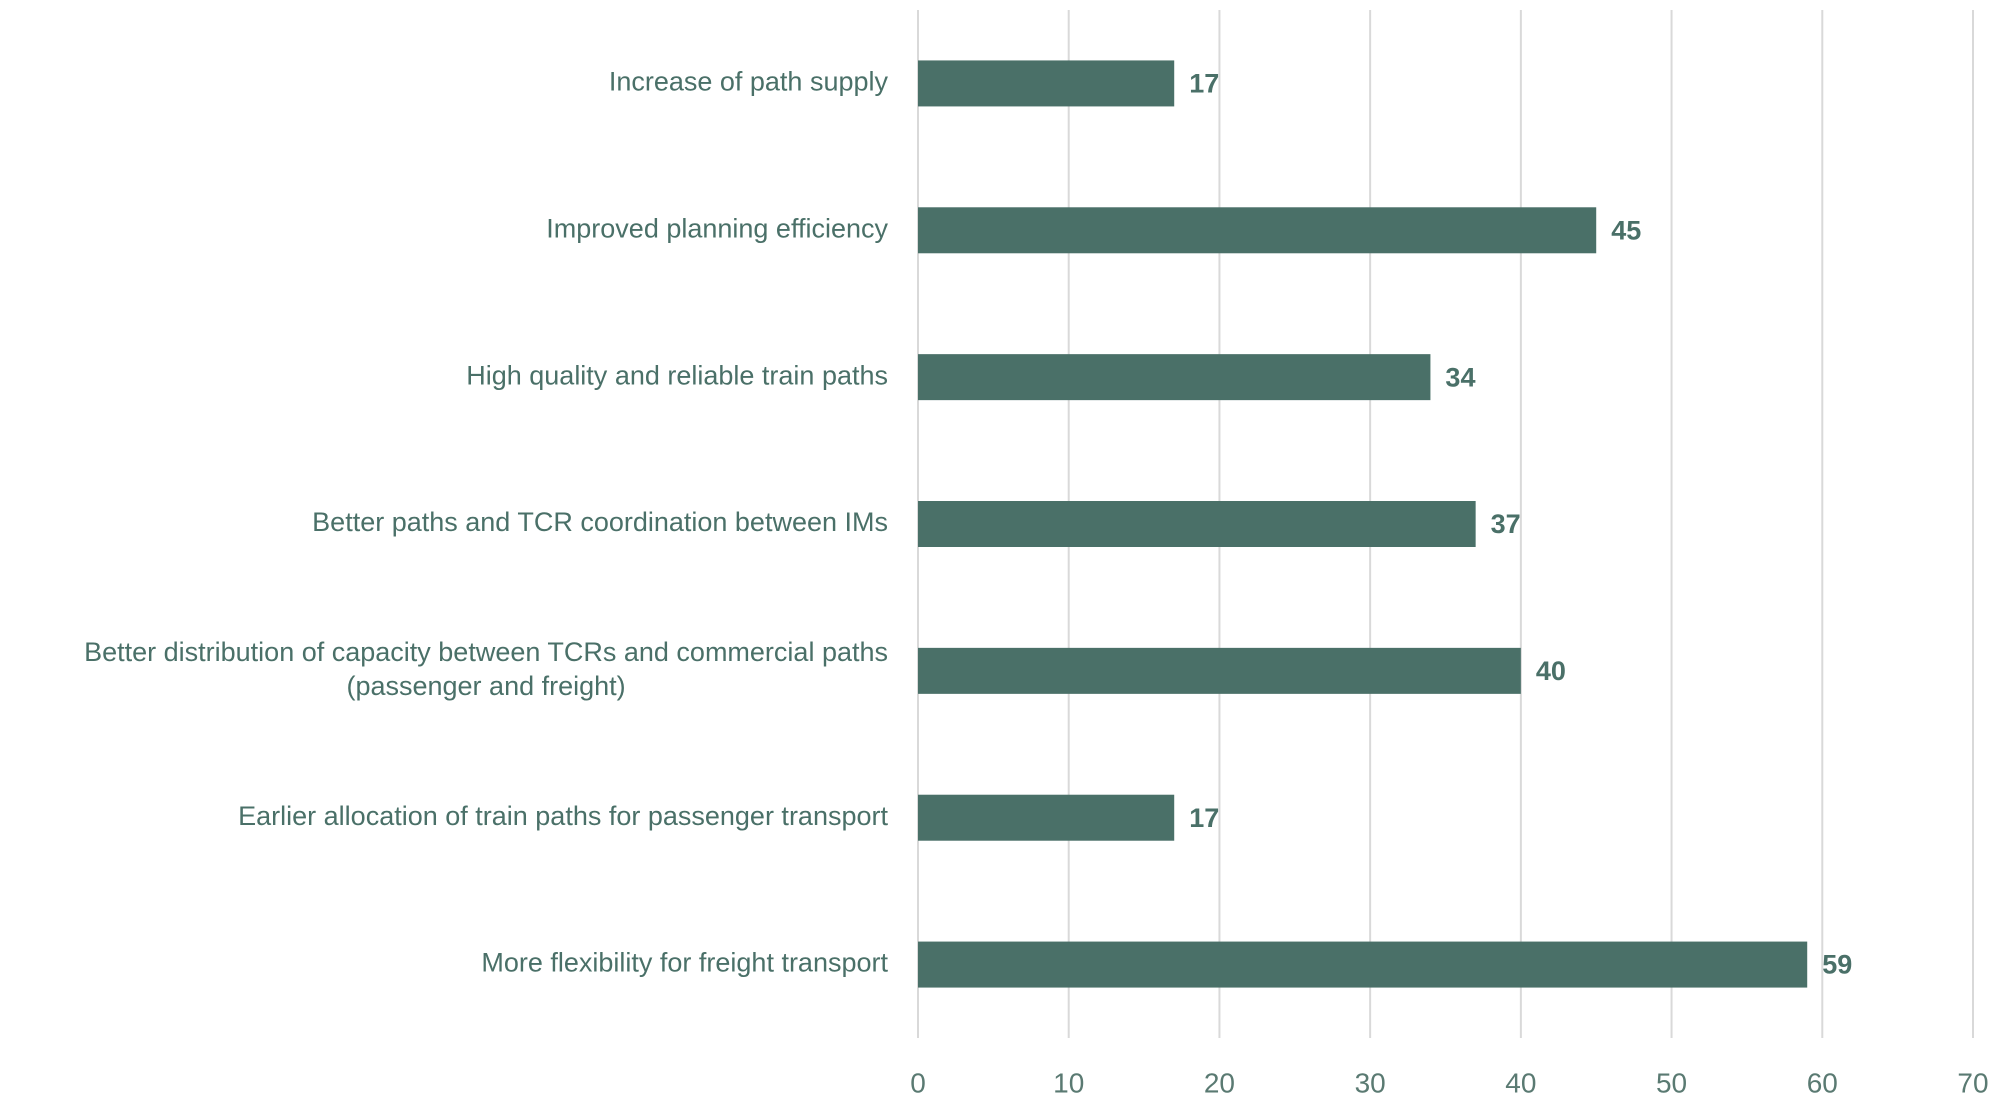 This screenshot has width=1998, height=1102. Describe the element at coordinates (1370, 1082) in the screenshot. I see `x-tick-label: 30` at that location.